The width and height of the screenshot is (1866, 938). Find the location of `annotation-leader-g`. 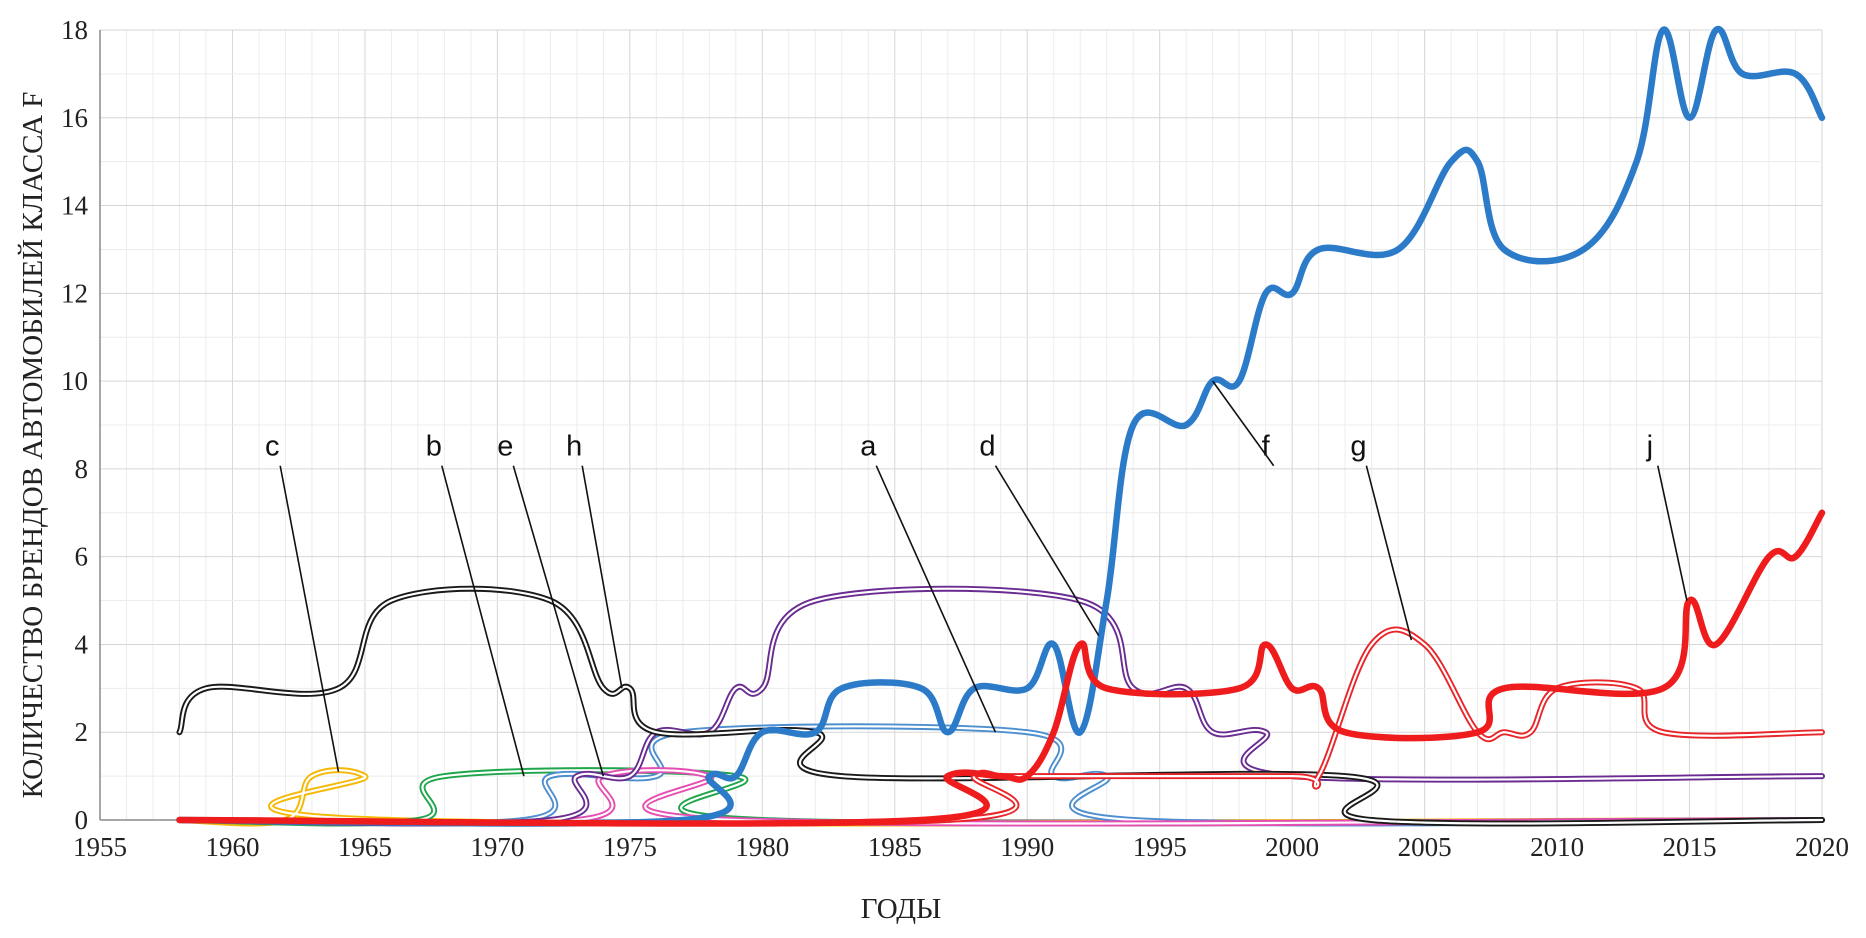

annotation-leader-g is located at coordinates (1389, 553).